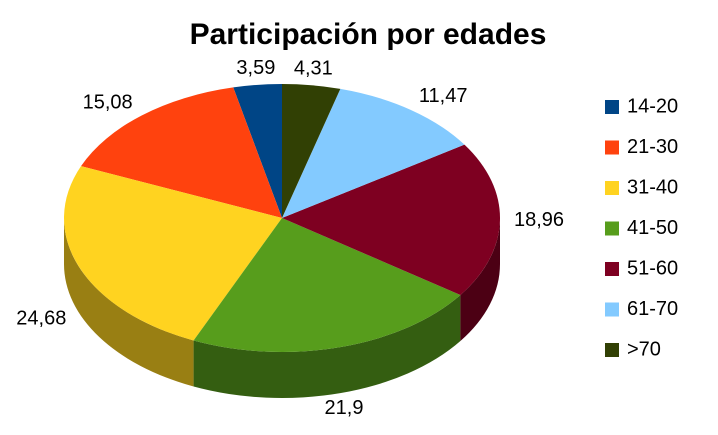 The height and width of the screenshot is (435, 718). Describe the element at coordinates (443, 96) in the screenshot. I see `data-label: 11,47` at that location.